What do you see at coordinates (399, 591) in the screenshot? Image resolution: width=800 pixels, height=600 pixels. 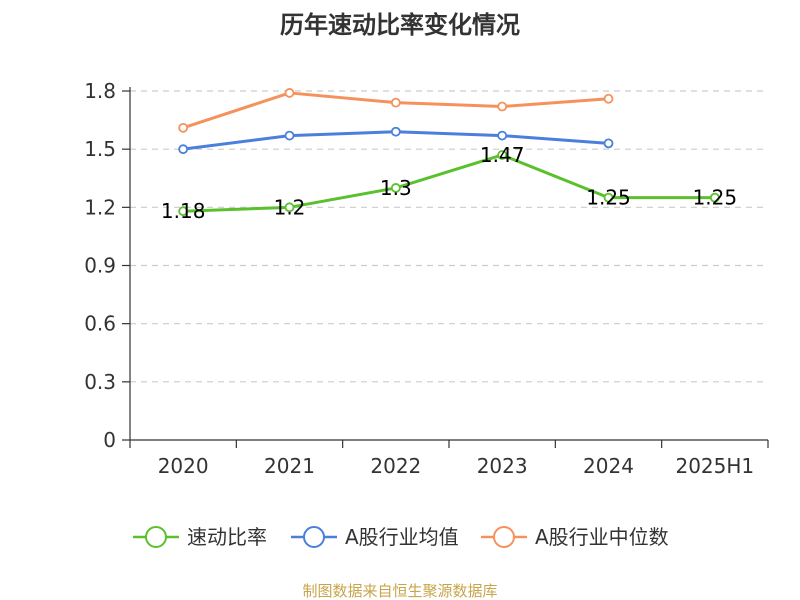 I see `source-note: 制图数据来自恒生聚源数据库` at bounding box center [399, 591].